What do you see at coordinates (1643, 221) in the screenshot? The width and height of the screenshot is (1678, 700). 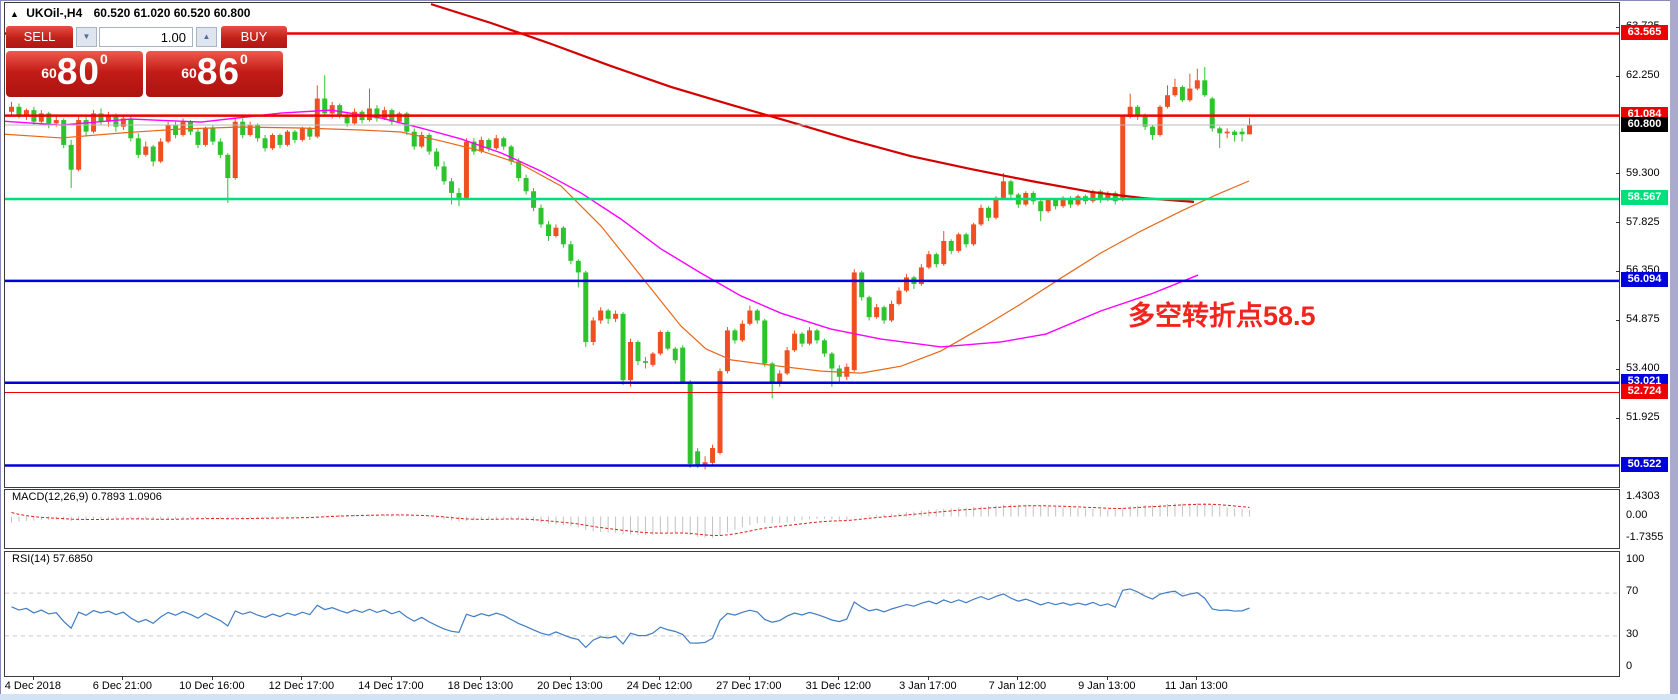 I see `price-tick-label: 57.825` at bounding box center [1643, 221].